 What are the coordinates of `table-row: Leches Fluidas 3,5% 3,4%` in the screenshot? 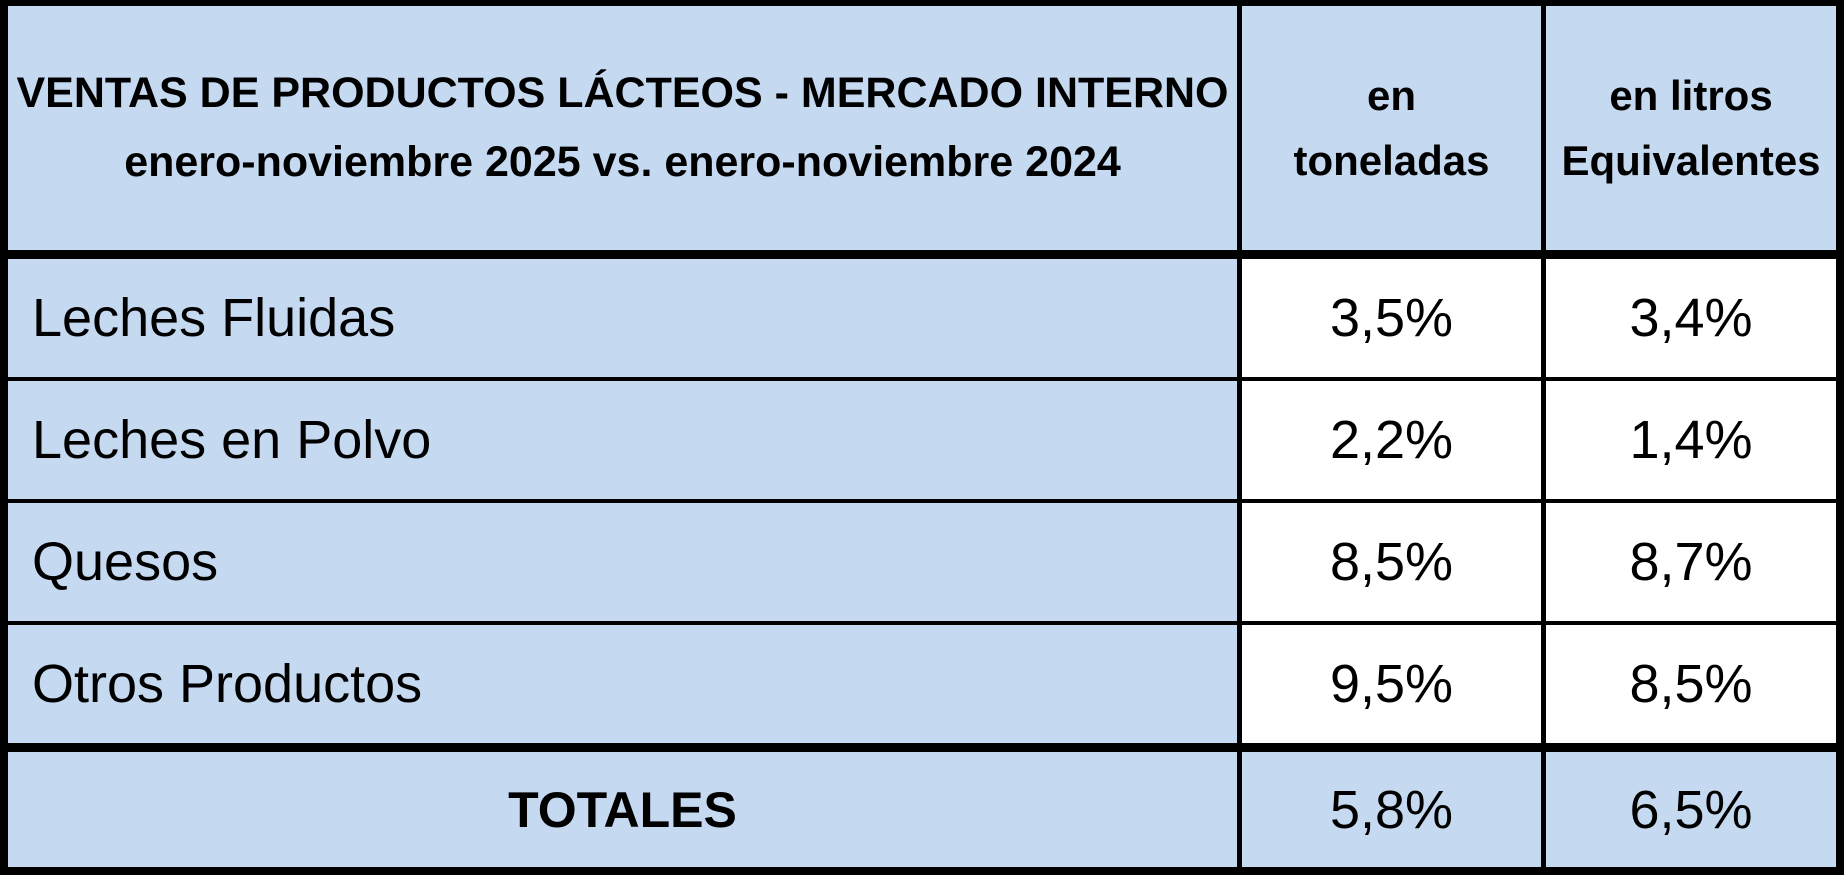 It's located at (922, 318).